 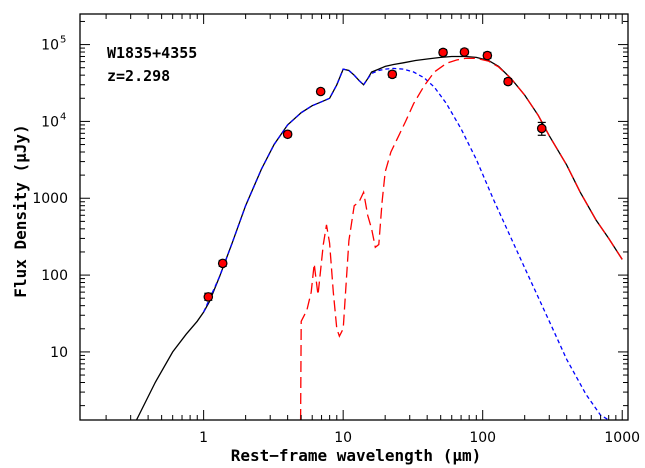 I want to click on y-tick-exponent: 5, so click(x=63, y=40).